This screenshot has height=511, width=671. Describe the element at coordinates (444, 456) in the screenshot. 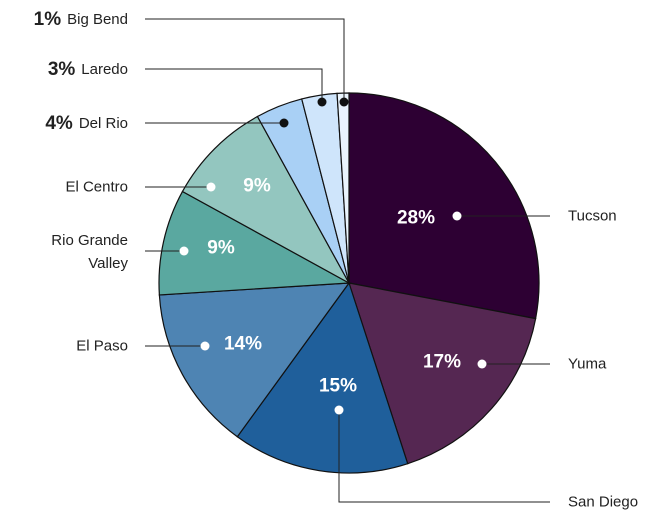

I see `leader-line-san-diego` at that location.